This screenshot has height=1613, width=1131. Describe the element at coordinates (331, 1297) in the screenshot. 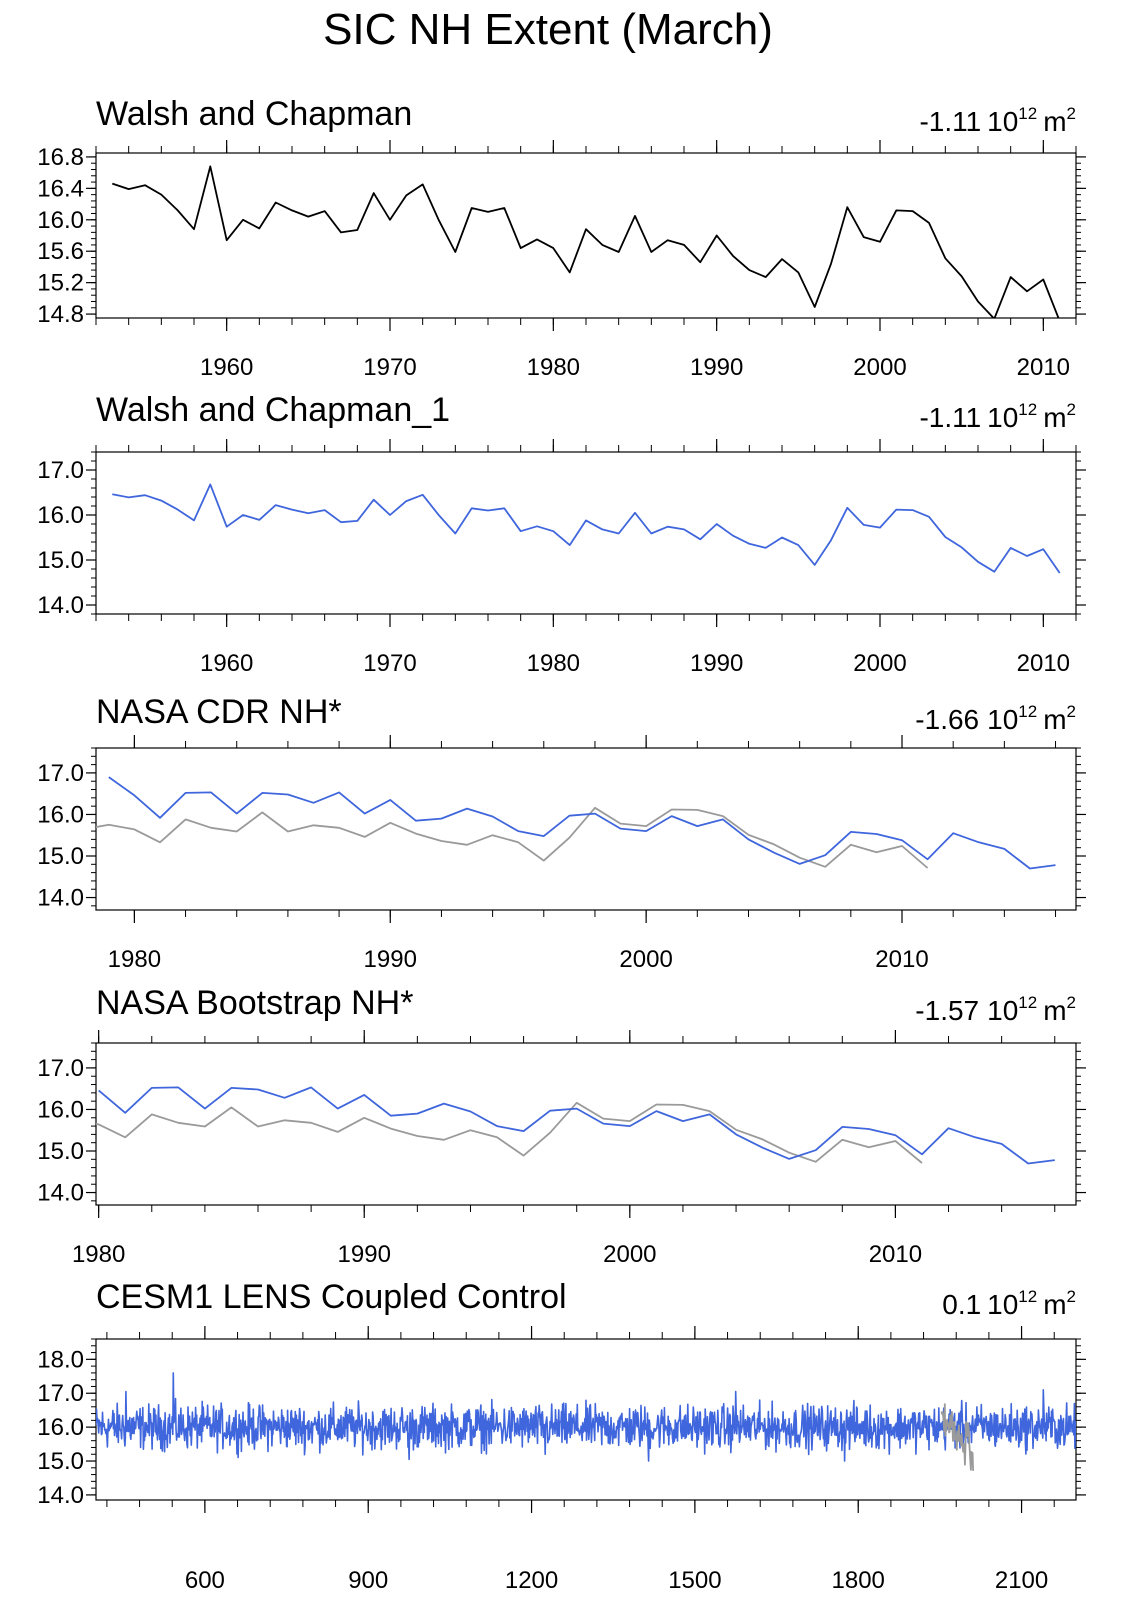

I see `panel-title: CESM1 LENS Coupled Control` at that location.